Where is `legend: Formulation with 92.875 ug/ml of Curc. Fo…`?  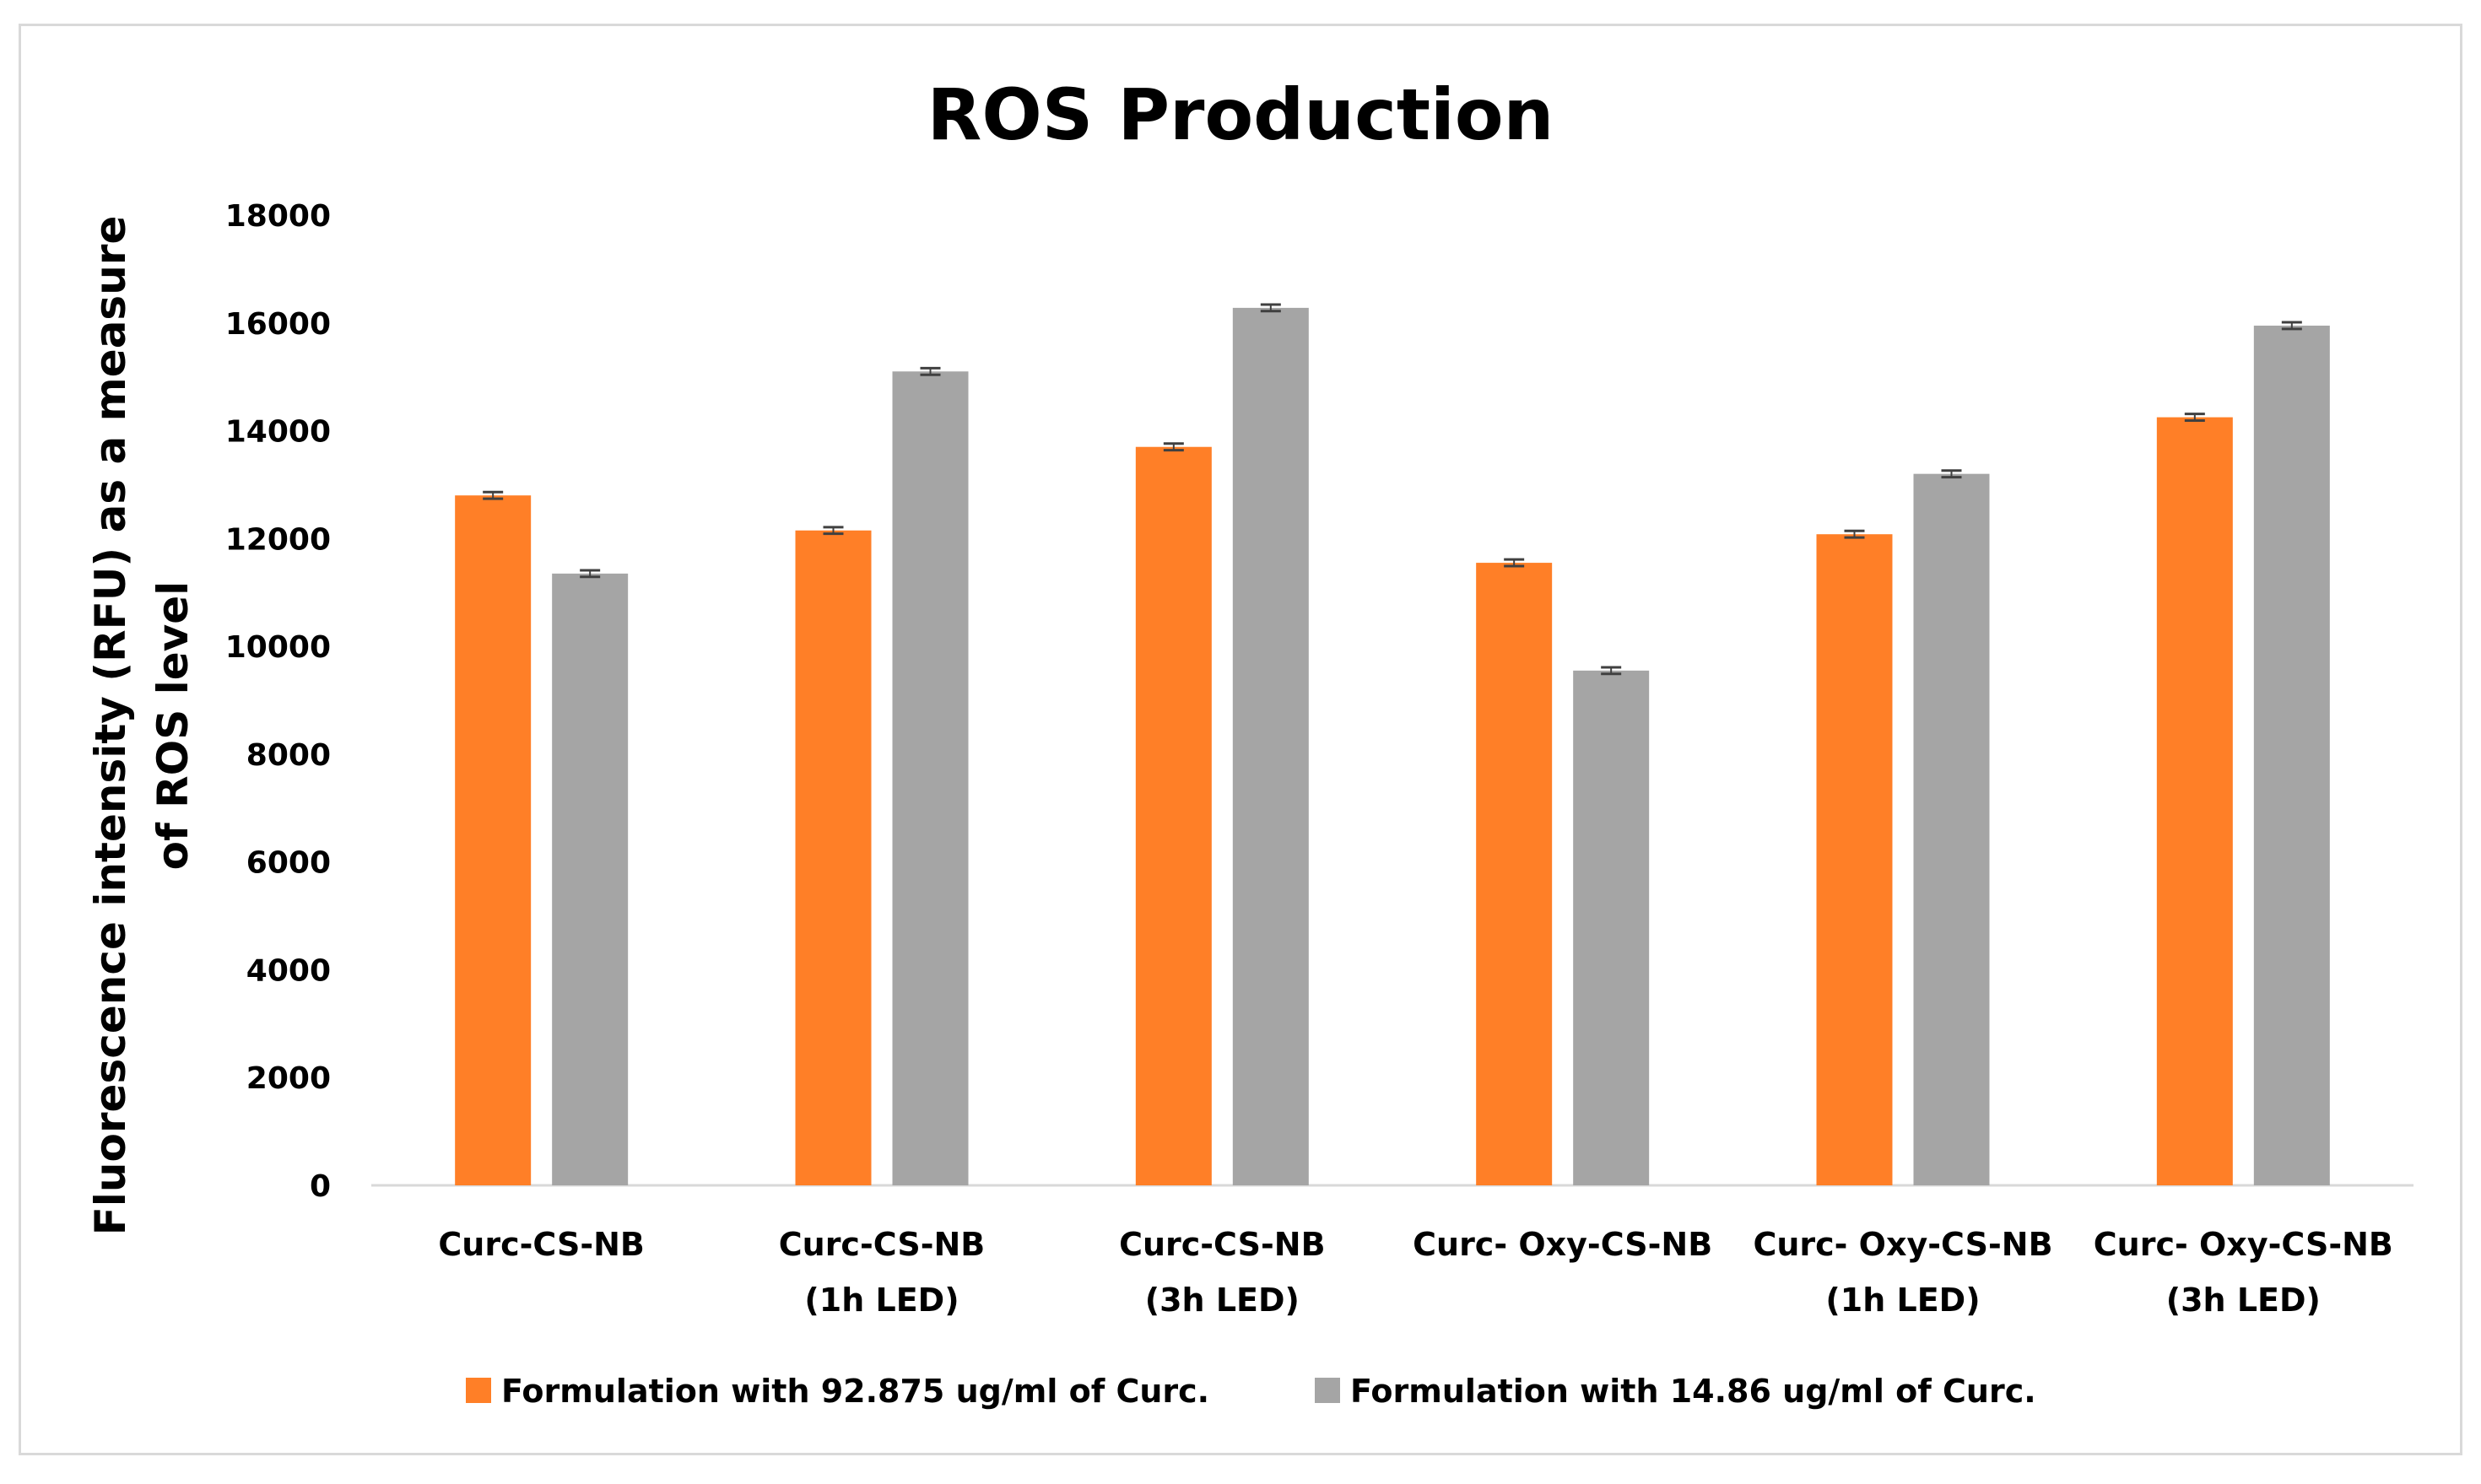 legend: Formulation with 92.875 ug/ml of Curc. Fo… is located at coordinates (1251, 1391).